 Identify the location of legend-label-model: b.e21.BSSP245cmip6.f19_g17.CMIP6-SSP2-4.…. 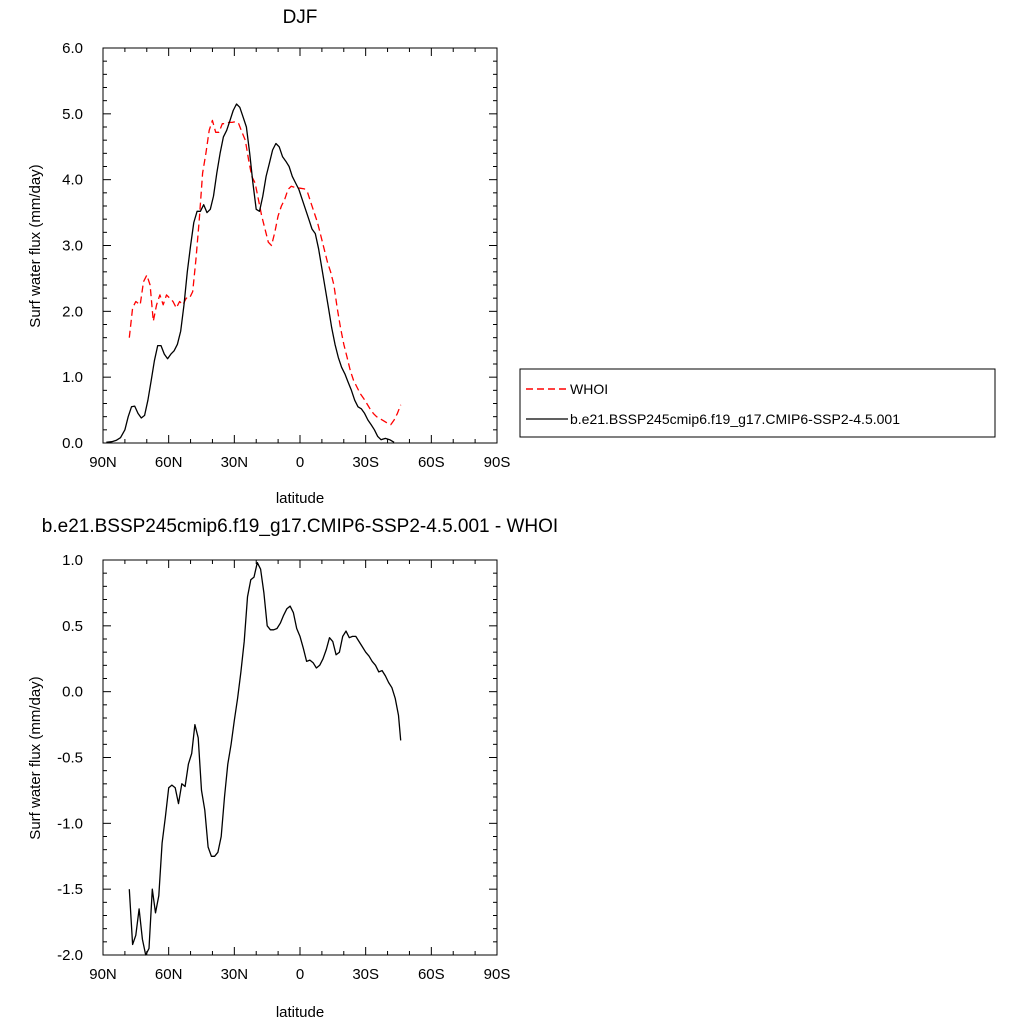
(735, 419).